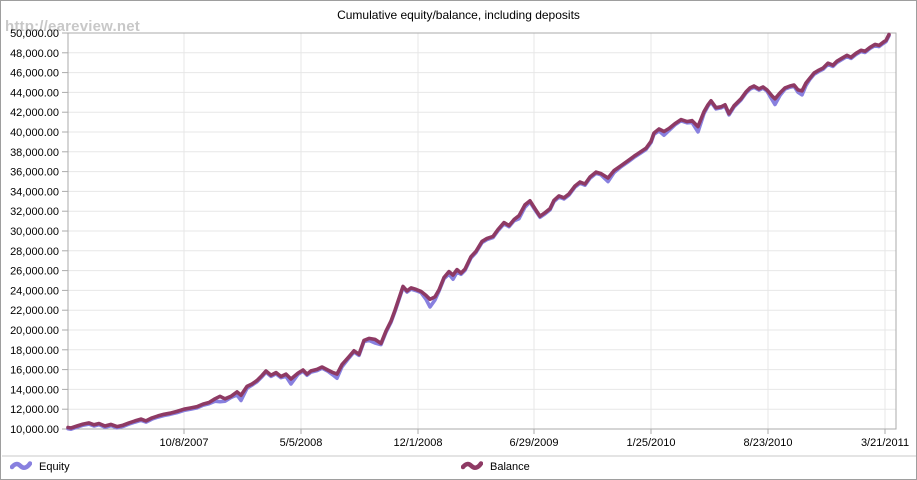 The width and height of the screenshot is (917, 480). Describe the element at coordinates (34, 410) in the screenshot. I see `svg-text: 12,000.00` at that location.